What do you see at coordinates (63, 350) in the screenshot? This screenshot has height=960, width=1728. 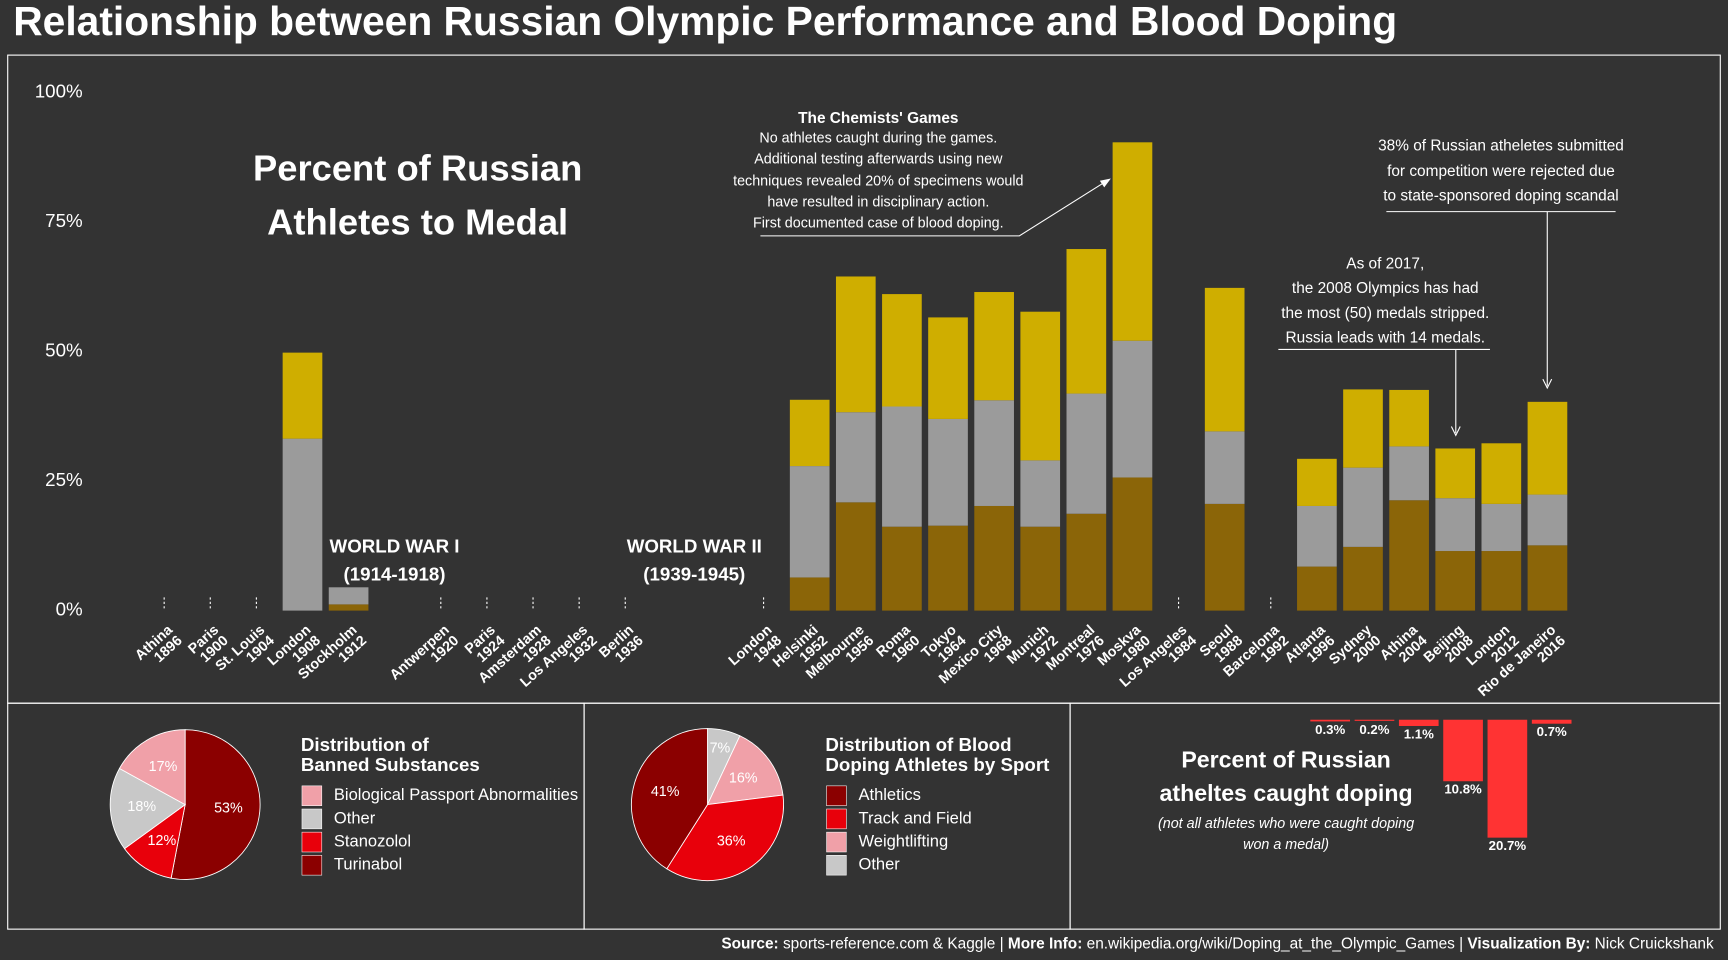 I see `y-tick-label: 50%` at bounding box center [63, 350].